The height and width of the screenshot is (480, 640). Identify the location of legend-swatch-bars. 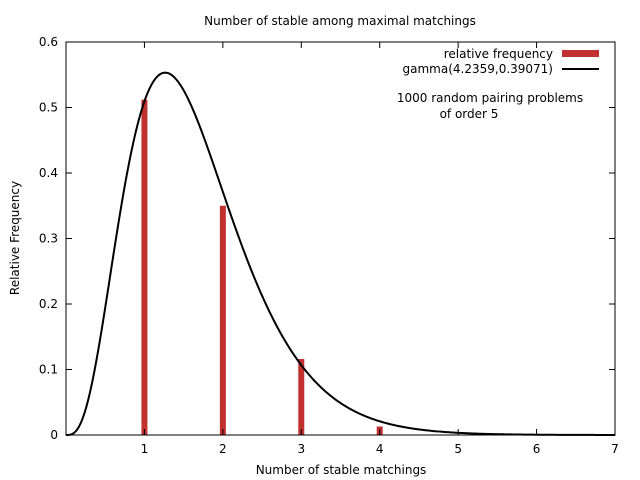
(580, 53).